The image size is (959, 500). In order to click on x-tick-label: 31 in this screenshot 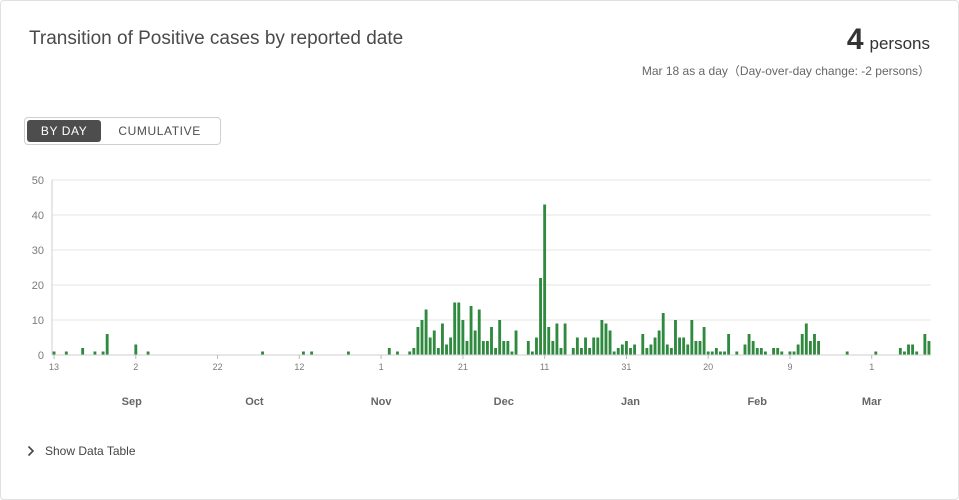, I will do `click(626, 367)`.